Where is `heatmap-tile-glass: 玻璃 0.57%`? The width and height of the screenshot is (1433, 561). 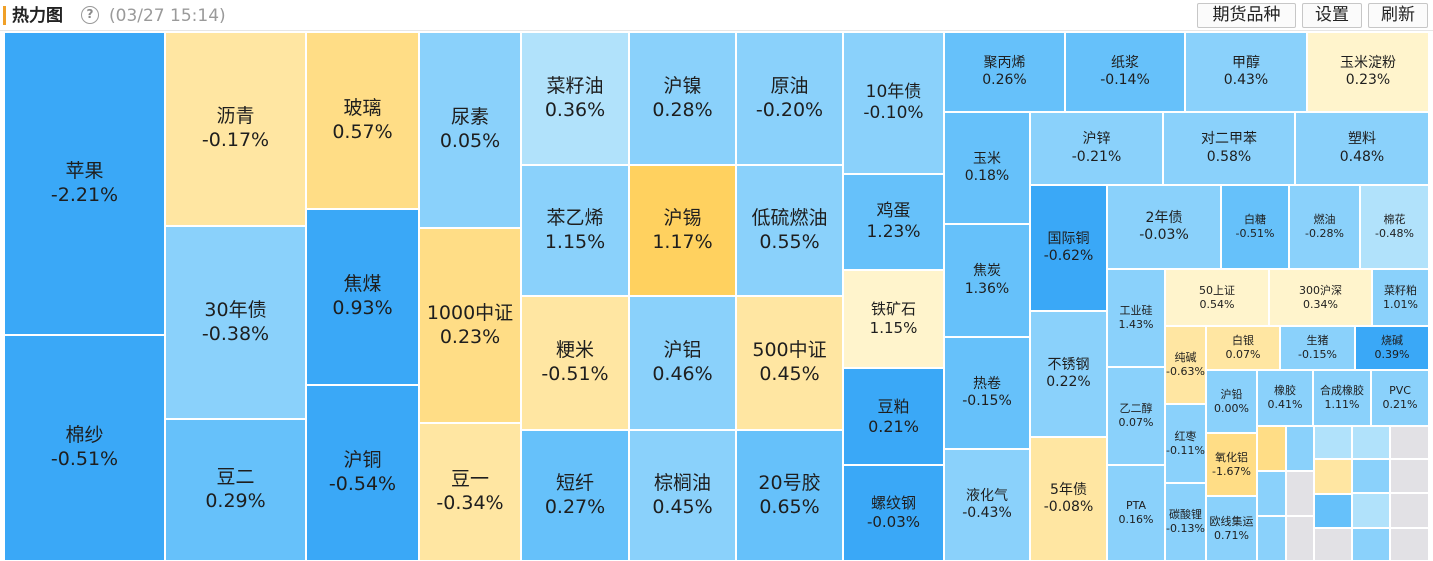 heatmap-tile-glass: 玻璃 0.57% is located at coordinates (362, 120).